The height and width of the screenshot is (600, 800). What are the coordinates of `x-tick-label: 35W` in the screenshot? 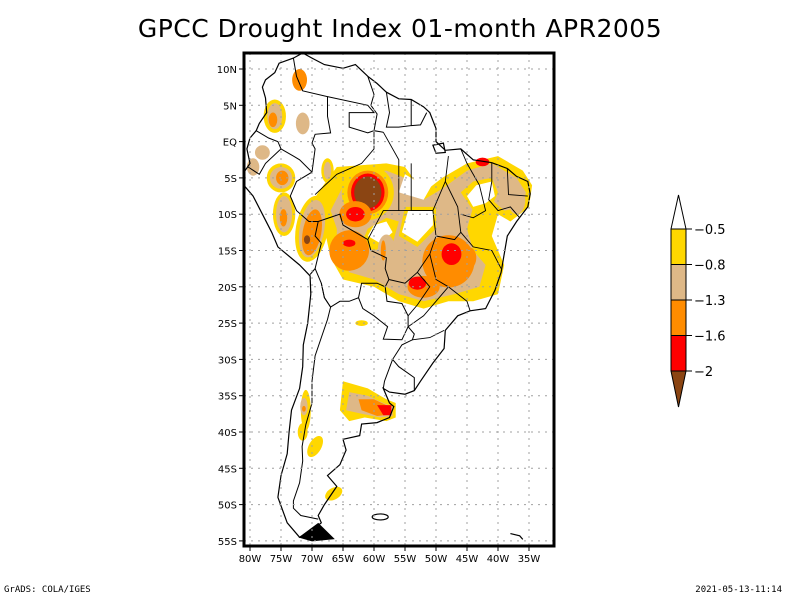 It's located at (529, 559).